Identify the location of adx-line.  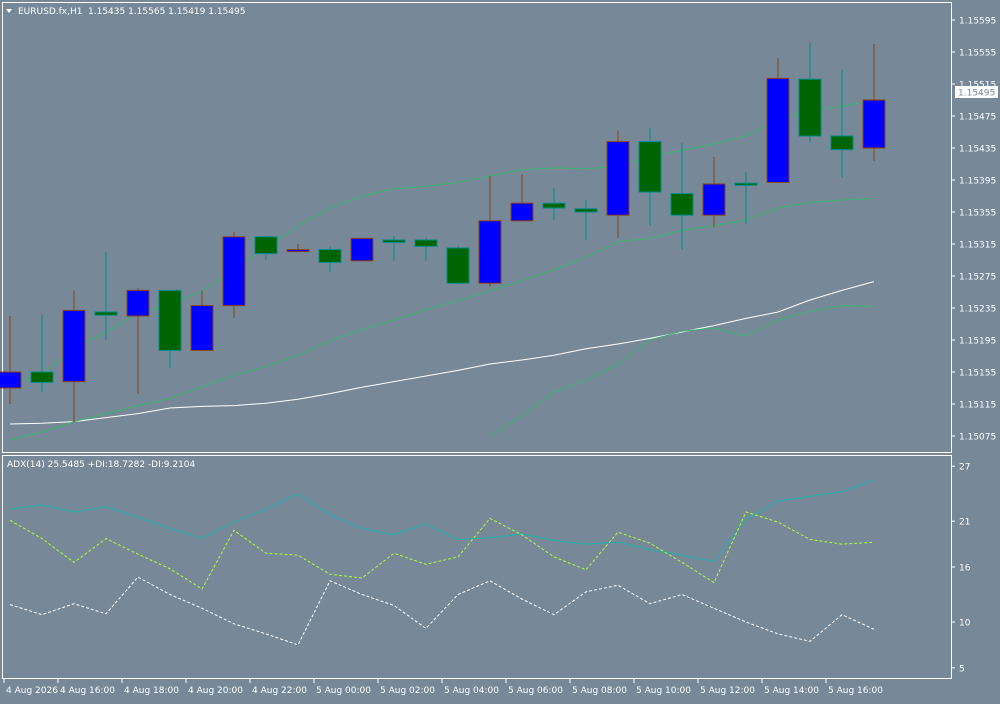
(442, 521).